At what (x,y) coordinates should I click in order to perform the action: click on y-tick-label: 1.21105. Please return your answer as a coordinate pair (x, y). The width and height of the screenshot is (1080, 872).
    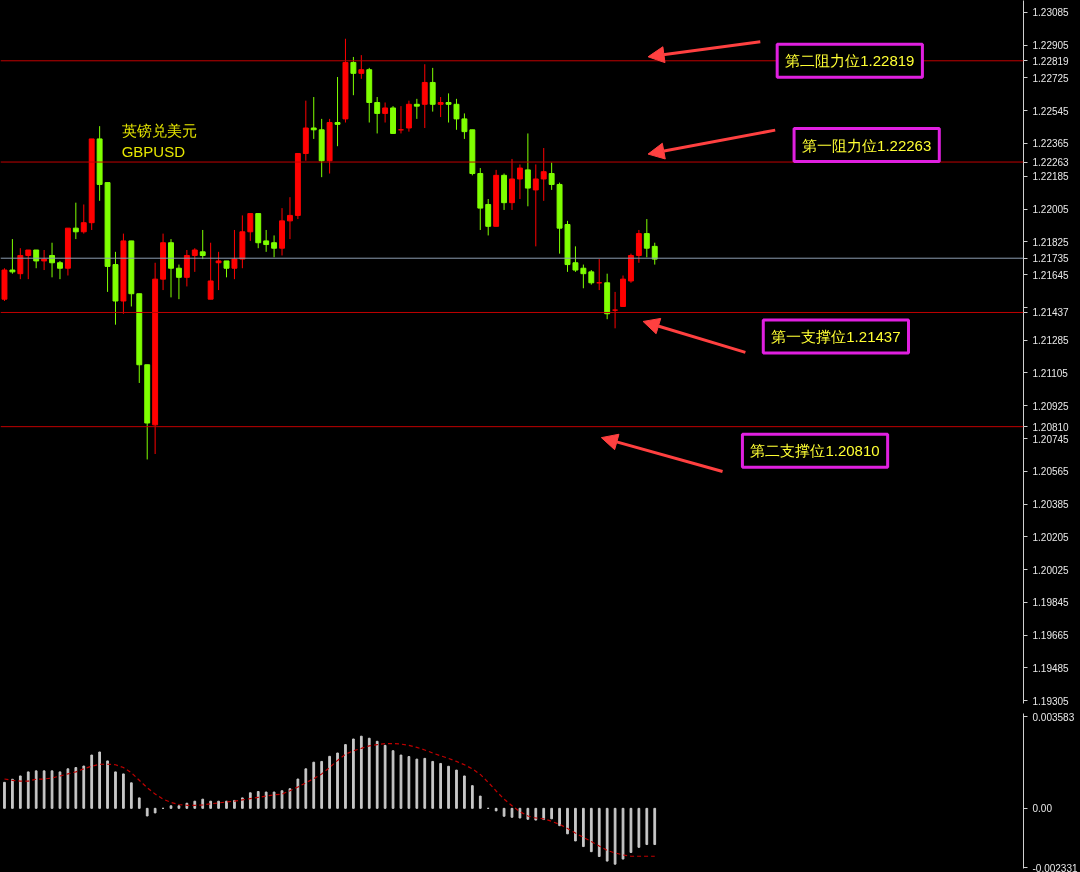
    Looking at the image, I should click on (1050, 373).